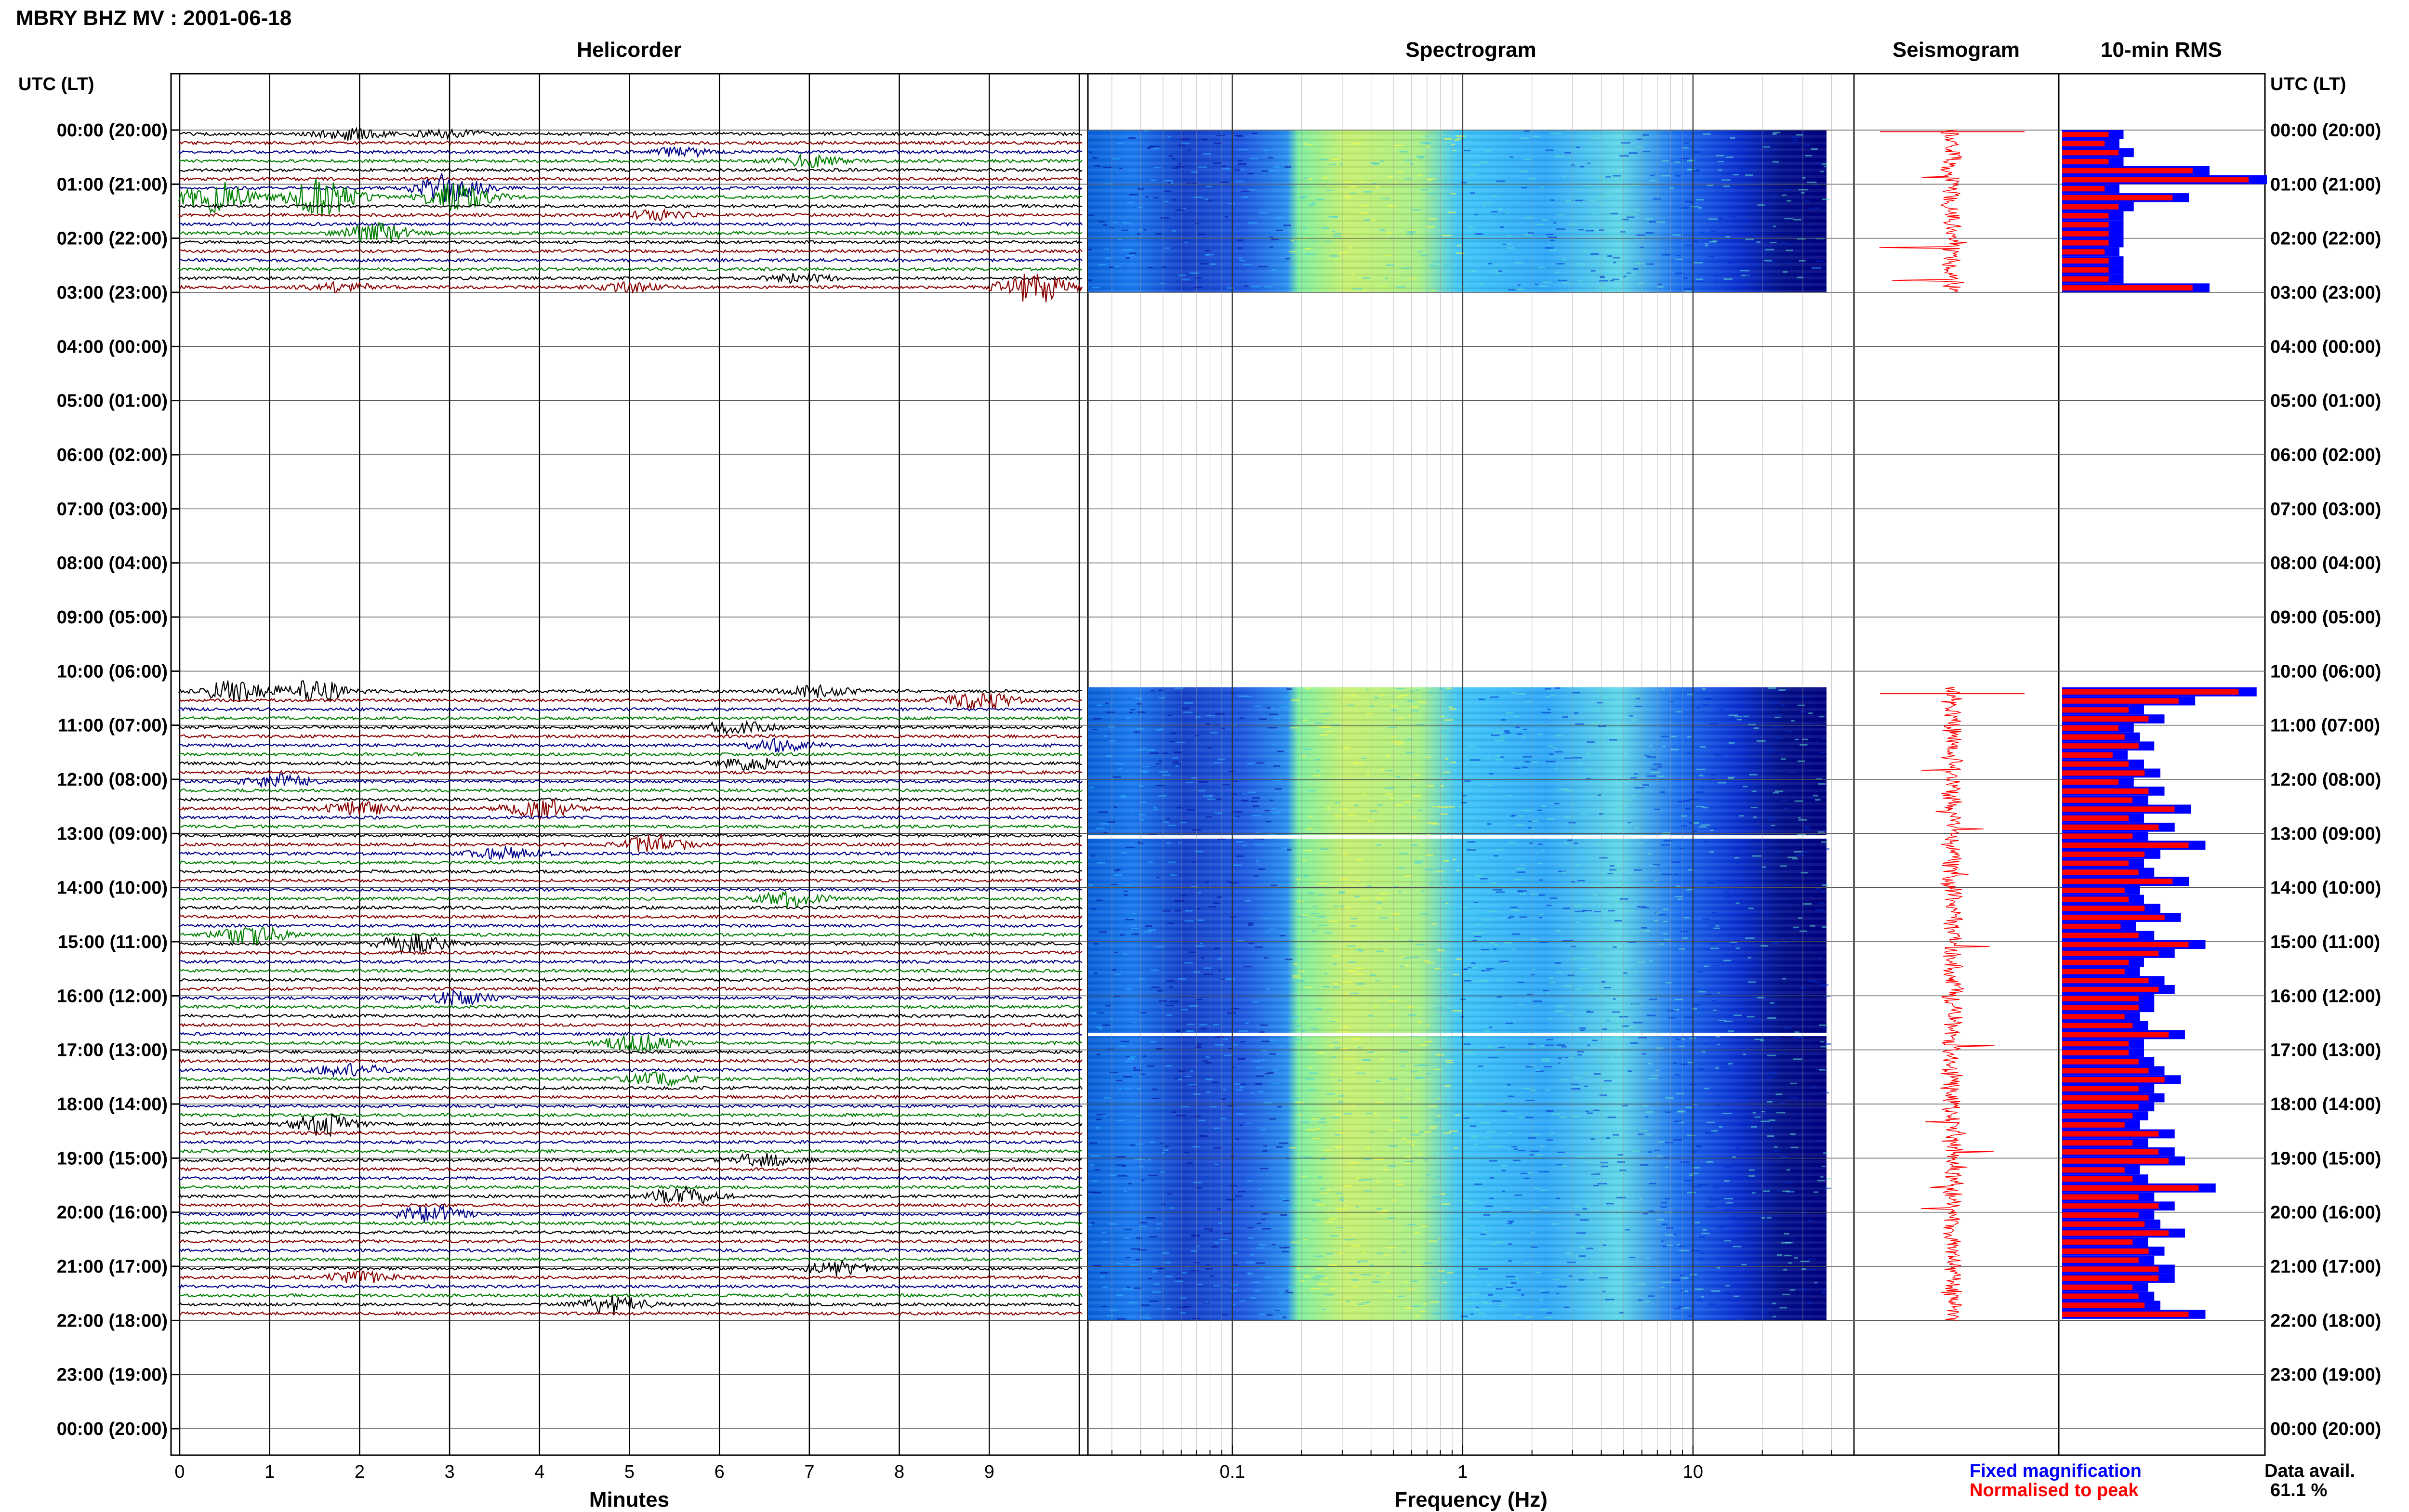  What do you see at coordinates (179, 1472) in the screenshot?
I see `helicorder-tick-label: 0` at bounding box center [179, 1472].